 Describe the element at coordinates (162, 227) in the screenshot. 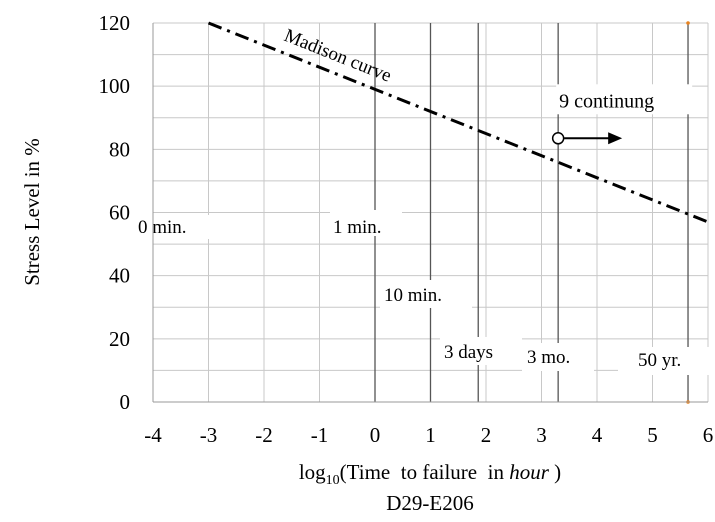

I see `time-marker-label: 0 min.` at that location.